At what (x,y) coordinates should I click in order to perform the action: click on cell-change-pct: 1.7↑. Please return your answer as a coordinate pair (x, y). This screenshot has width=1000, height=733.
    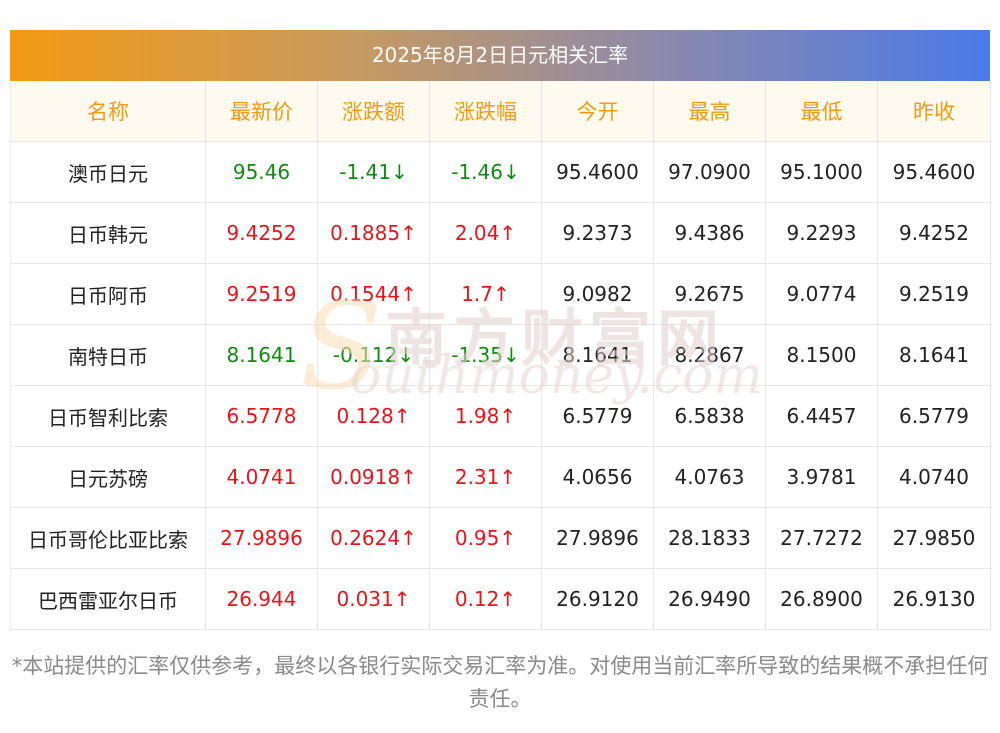
    Looking at the image, I should click on (485, 294).